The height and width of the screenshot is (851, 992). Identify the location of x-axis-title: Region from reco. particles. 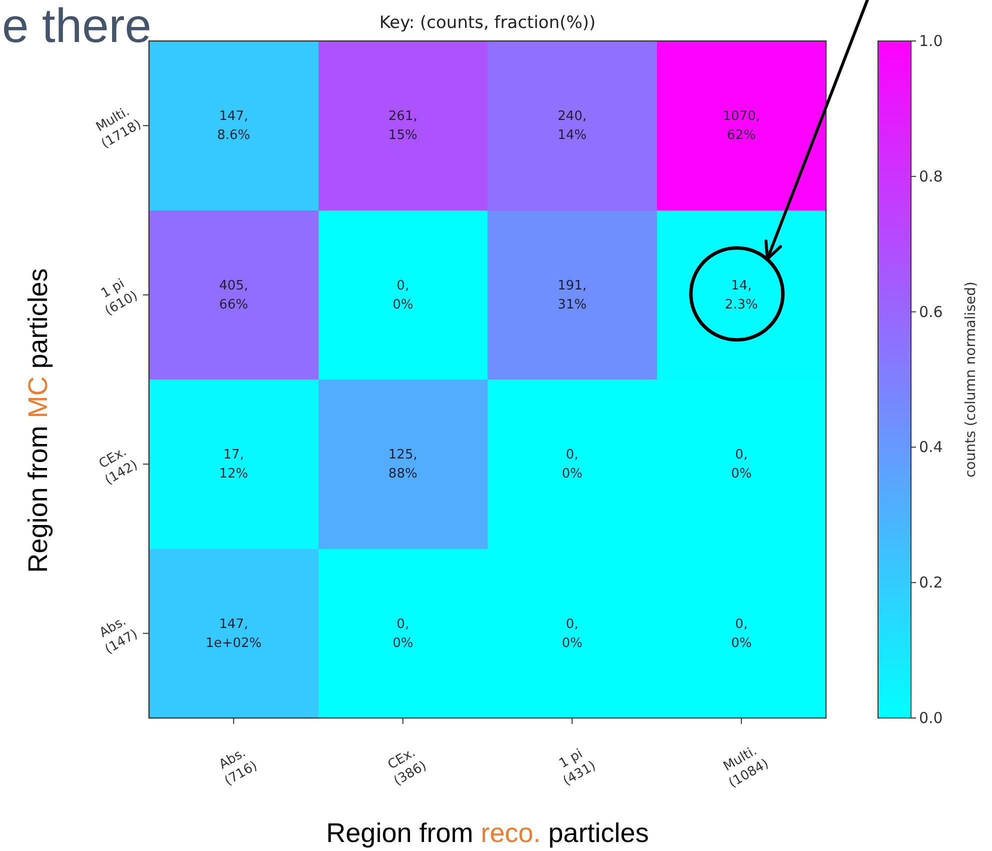
(487, 833).